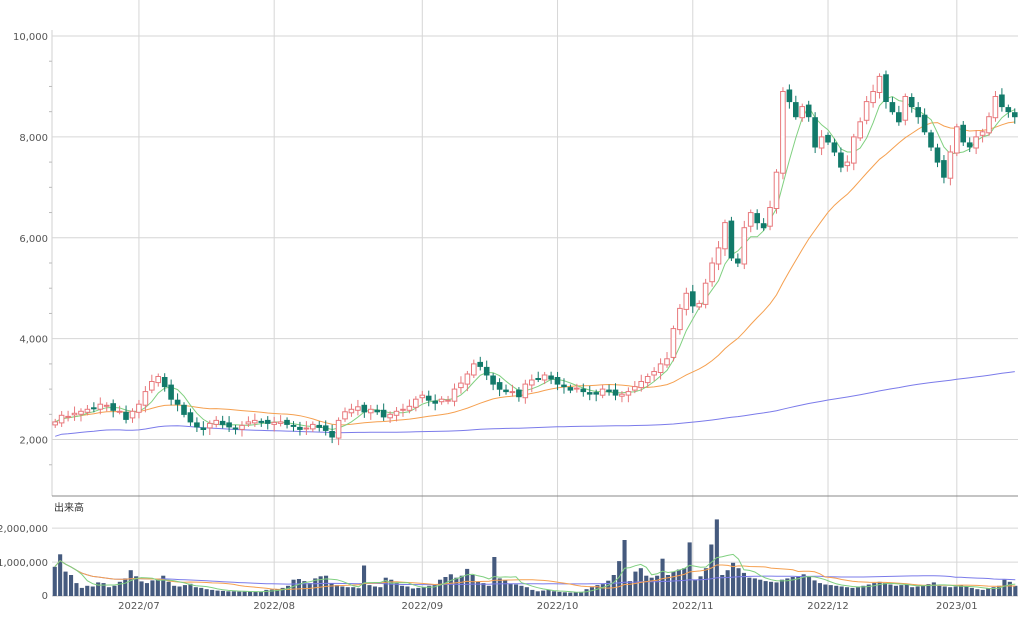  What do you see at coordinates (33, 441) in the screenshot?
I see `price-y-tick-label: 2,000` at bounding box center [33, 441].